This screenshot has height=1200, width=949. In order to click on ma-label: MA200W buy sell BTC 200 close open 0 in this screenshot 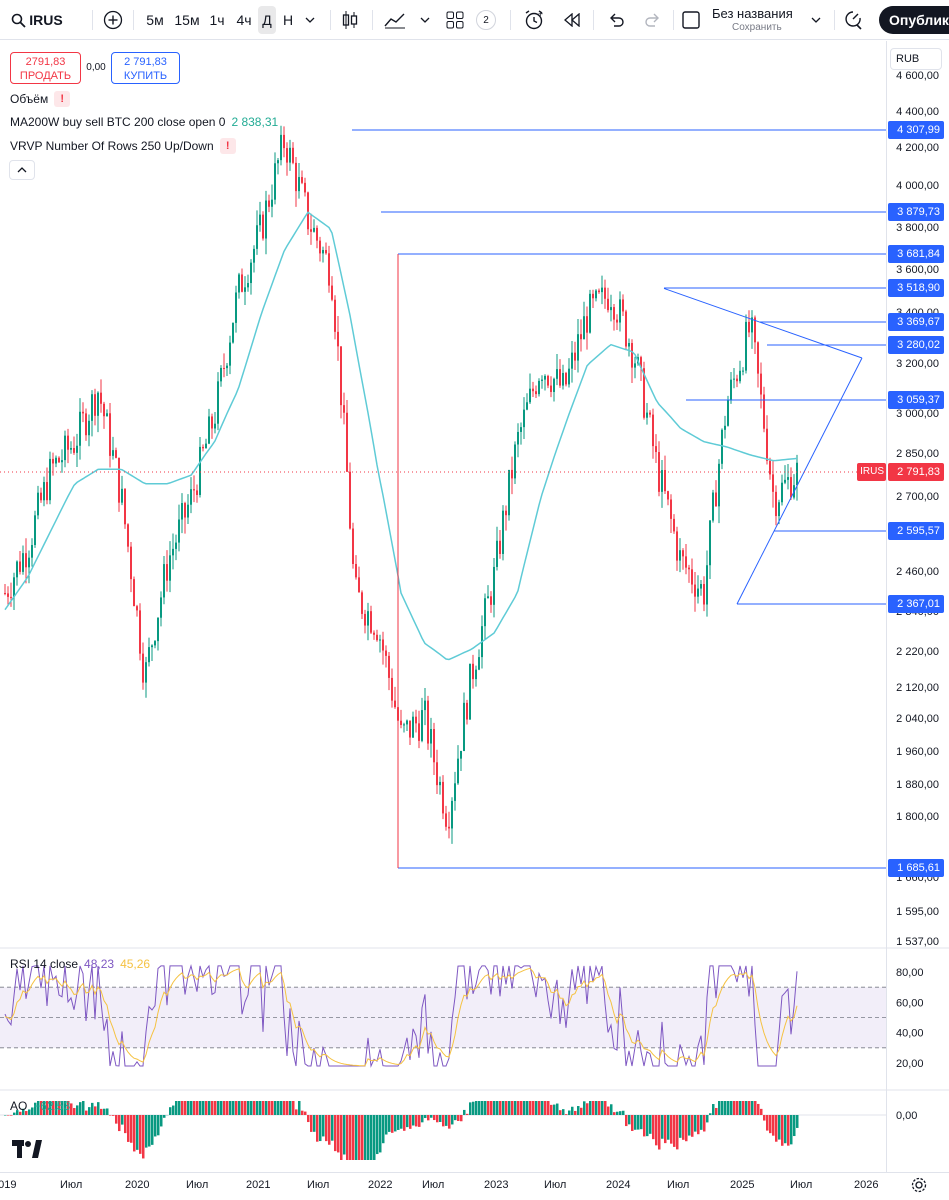, I will do `click(118, 122)`.